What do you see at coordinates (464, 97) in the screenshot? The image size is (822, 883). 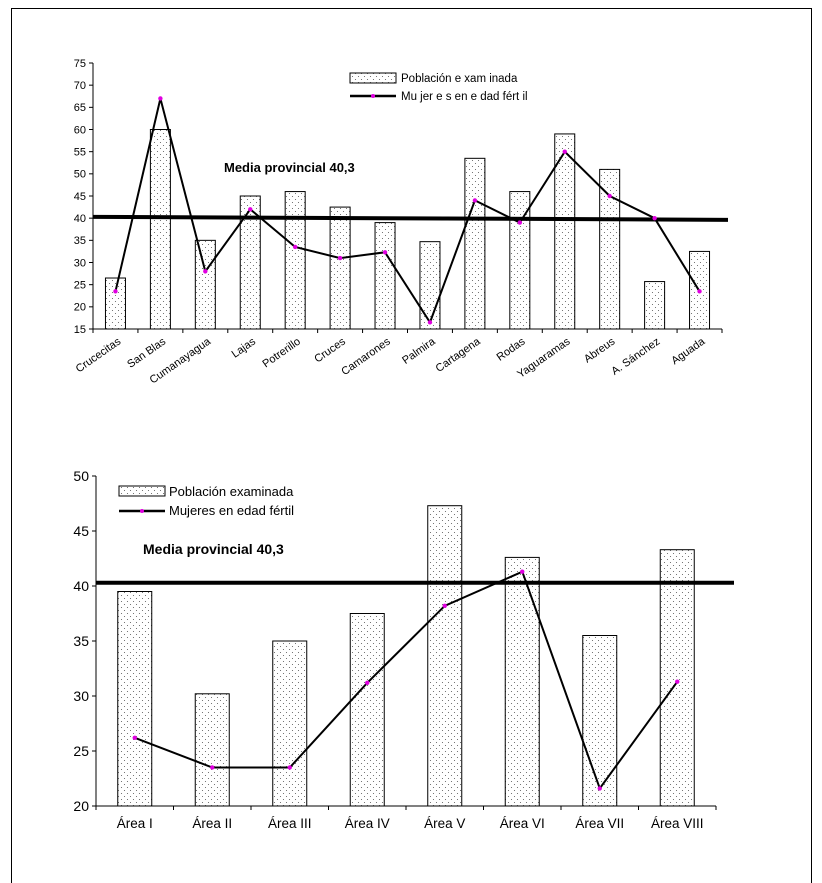 I see `legend-label-line: Mu jer e s en e dad fért il` at bounding box center [464, 97].